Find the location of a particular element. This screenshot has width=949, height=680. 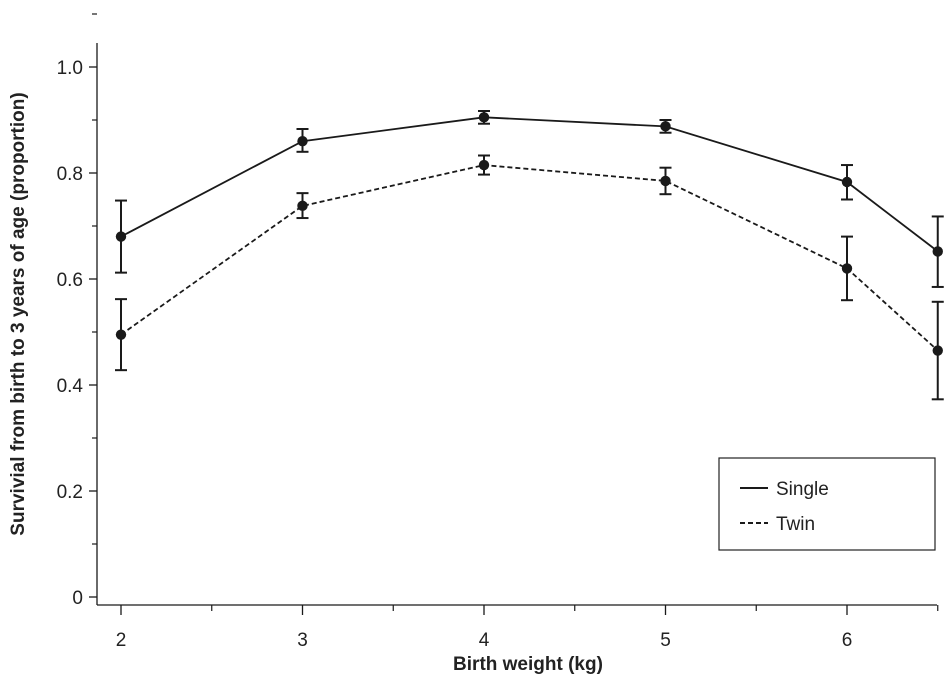

x-tick-label: 3 is located at coordinates (302, 640).